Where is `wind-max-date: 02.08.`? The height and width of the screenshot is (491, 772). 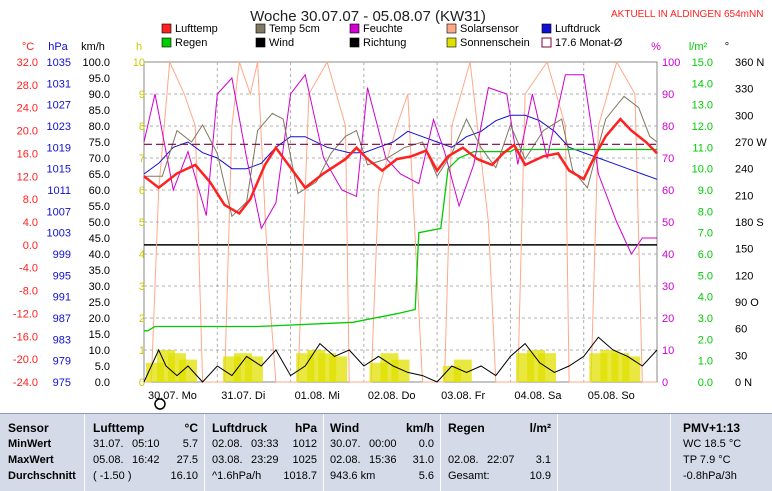 wind-max-date: 02.08. is located at coordinates (345, 460).